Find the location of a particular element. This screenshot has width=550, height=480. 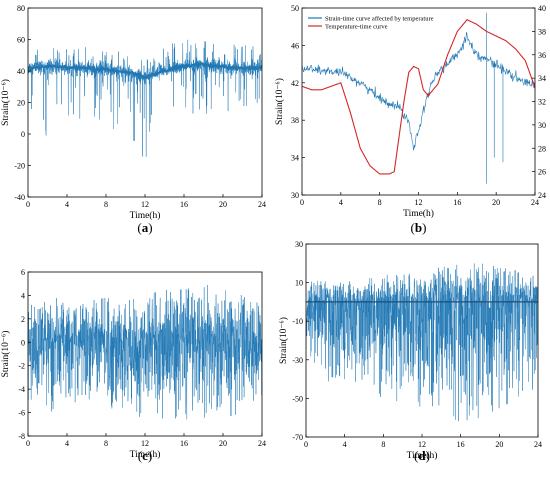

y2-tick-label: 32 is located at coordinates (542, 102).